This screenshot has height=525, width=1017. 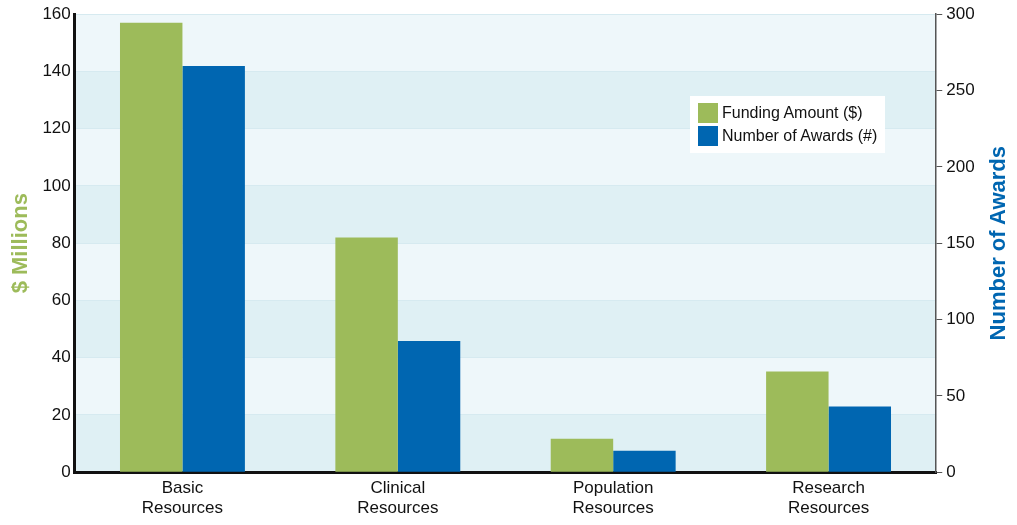 I want to click on y-axis-title: $ Millions, so click(x=20, y=243).